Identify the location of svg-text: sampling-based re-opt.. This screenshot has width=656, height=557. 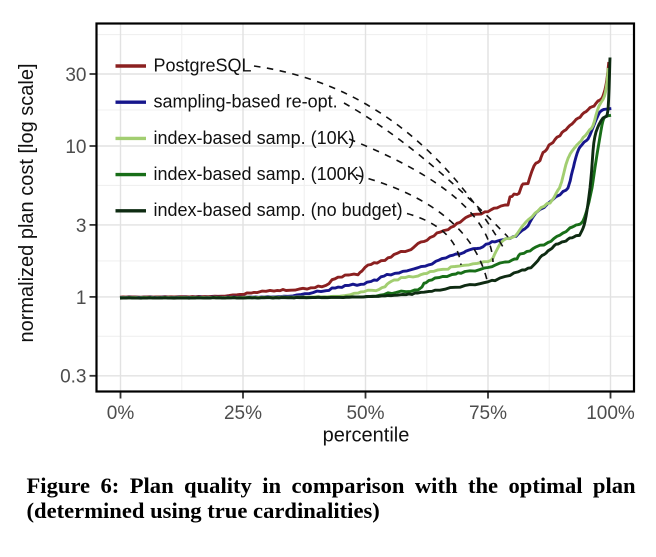
(246, 102).